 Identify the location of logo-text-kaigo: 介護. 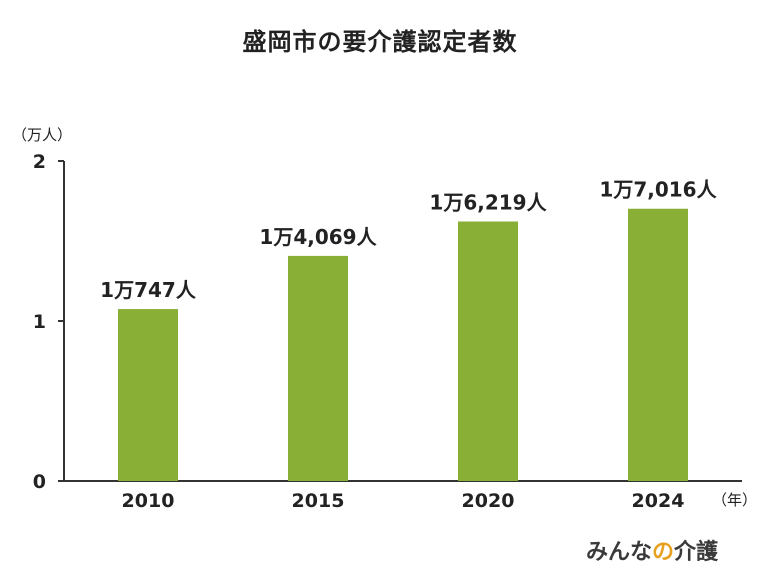
(696, 552).